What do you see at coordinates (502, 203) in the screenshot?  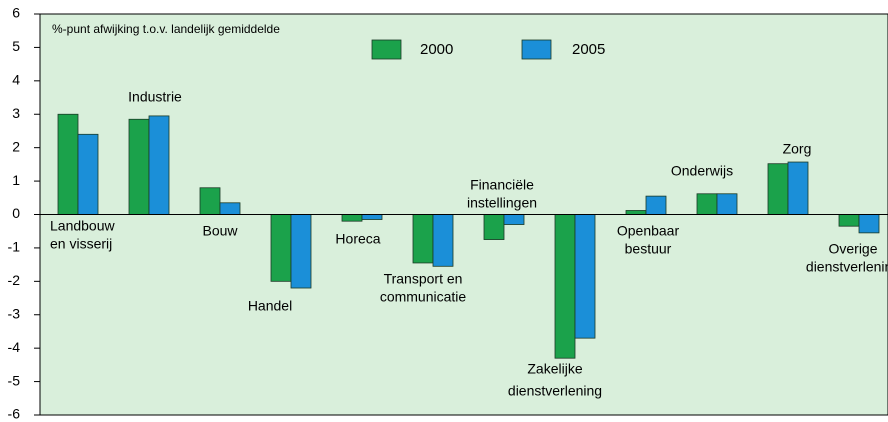 I see `category-label: instellingen` at bounding box center [502, 203].